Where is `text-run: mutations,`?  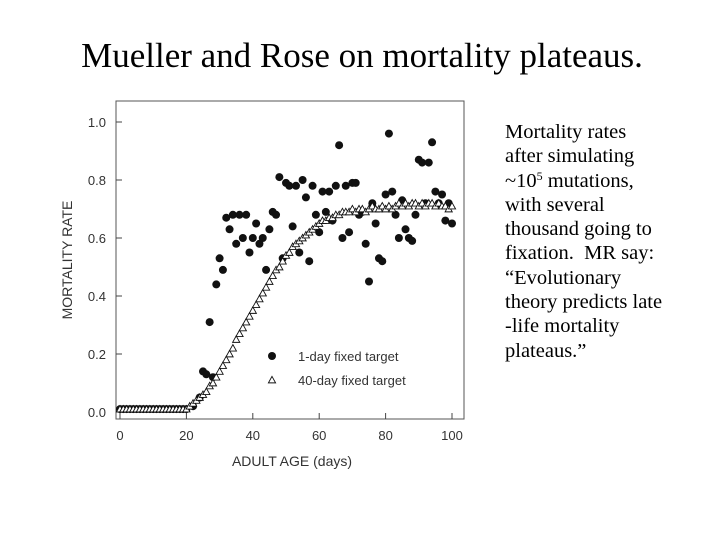 text-run: mutations, is located at coordinates (588, 180).